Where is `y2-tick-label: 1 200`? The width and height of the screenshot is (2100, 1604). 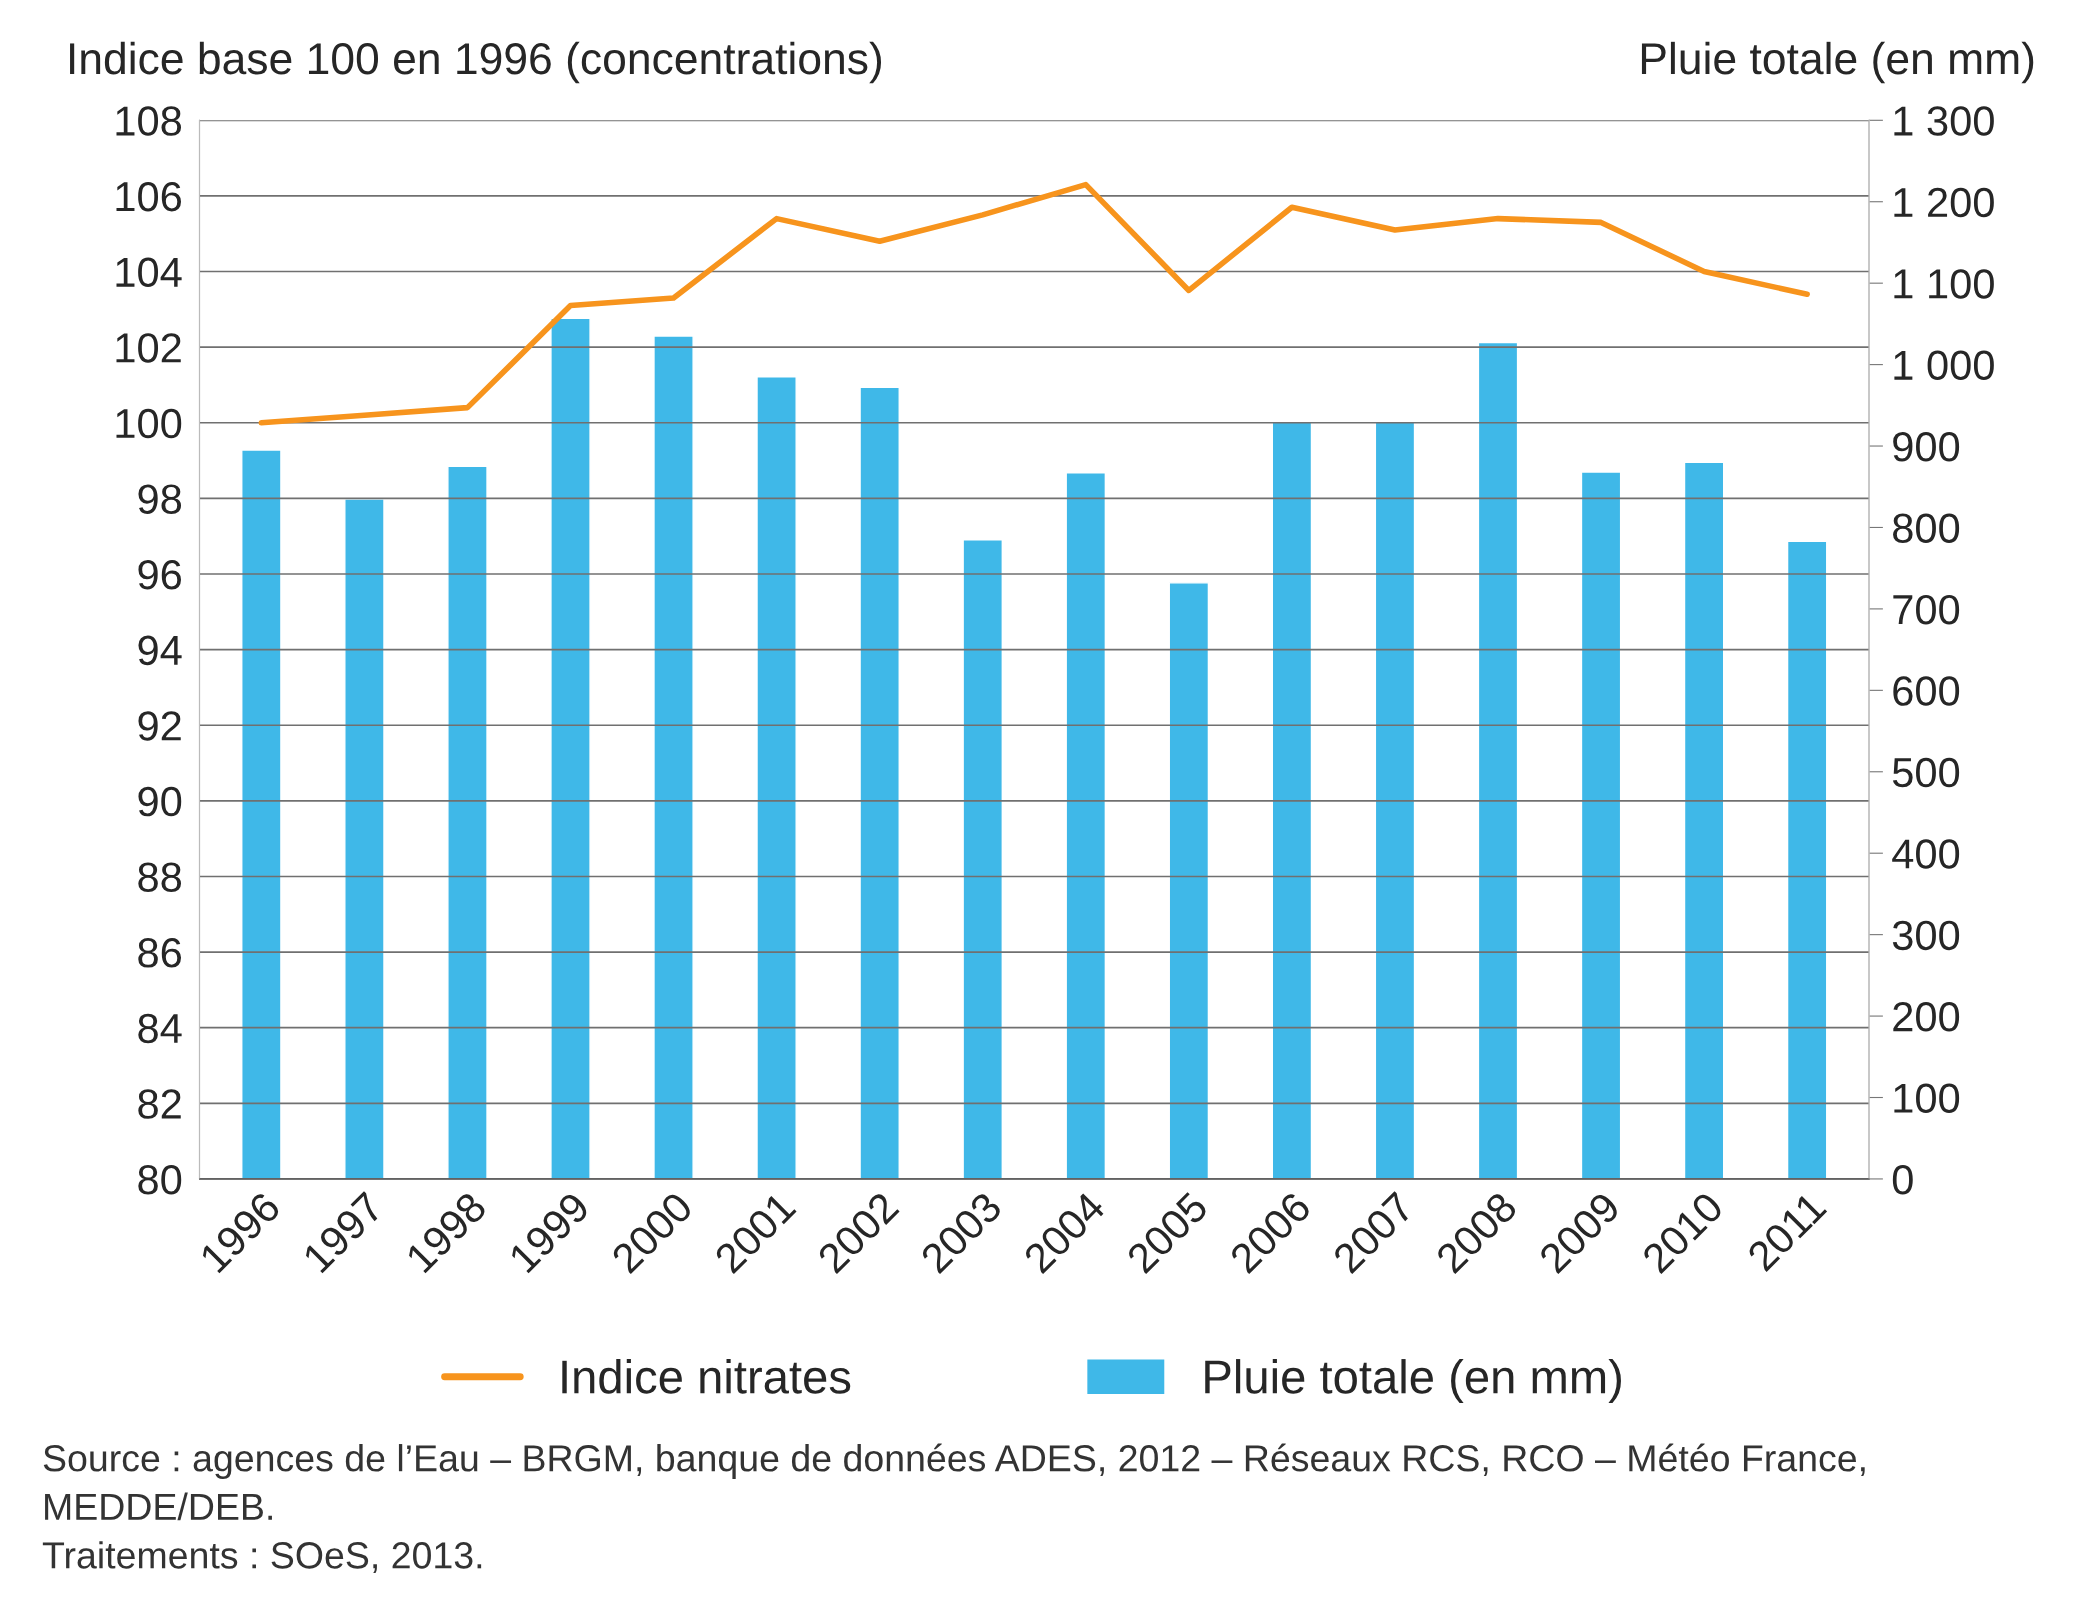
y2-tick-label: 1 200 is located at coordinates (1944, 202).